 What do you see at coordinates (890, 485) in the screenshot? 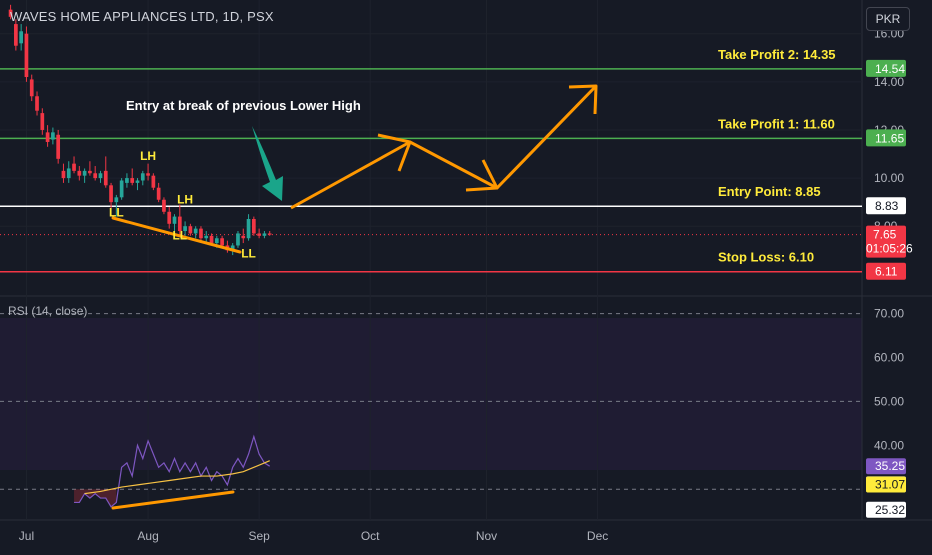
I see `rsi-badge: 31.07` at bounding box center [890, 485].